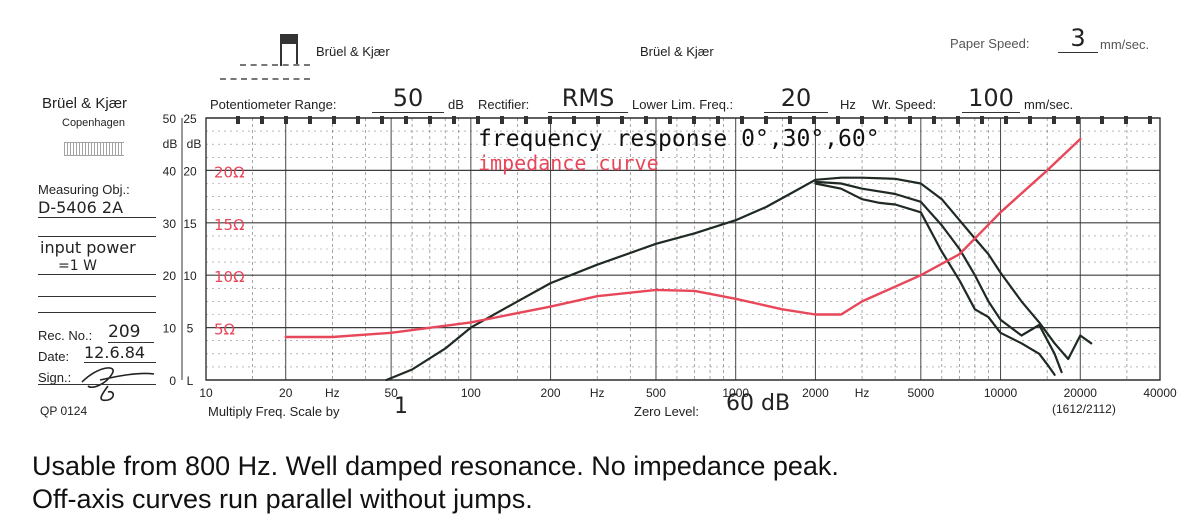  Describe the element at coordinates (677, 51) in the screenshot. I see `brand-top-center: Brüel & Kjær` at that location.